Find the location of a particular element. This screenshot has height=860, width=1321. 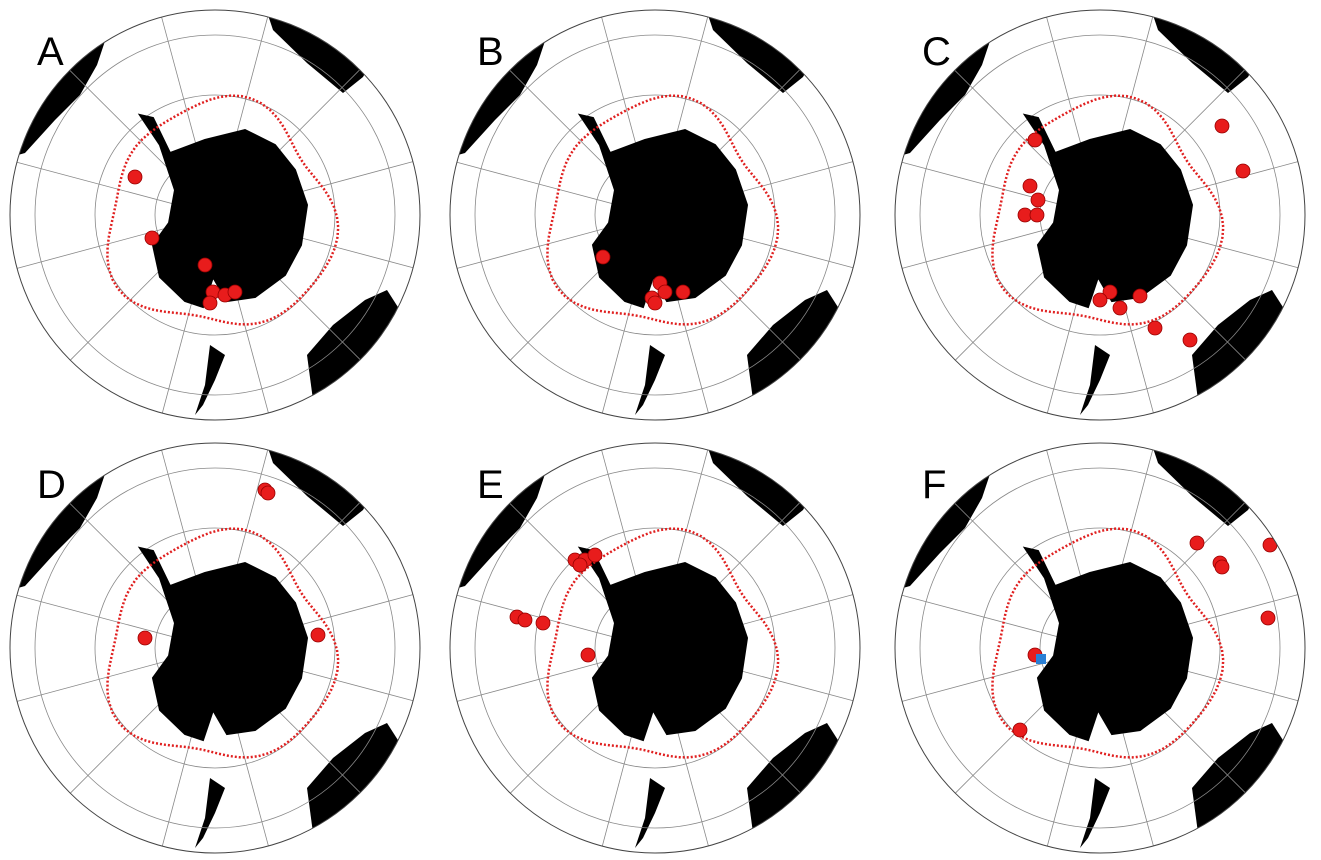

panel-label: F is located at coordinates (934, 485).